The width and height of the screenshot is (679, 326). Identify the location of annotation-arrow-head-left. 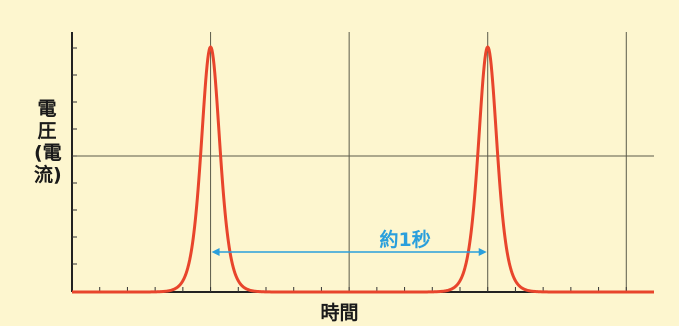
(215, 252).